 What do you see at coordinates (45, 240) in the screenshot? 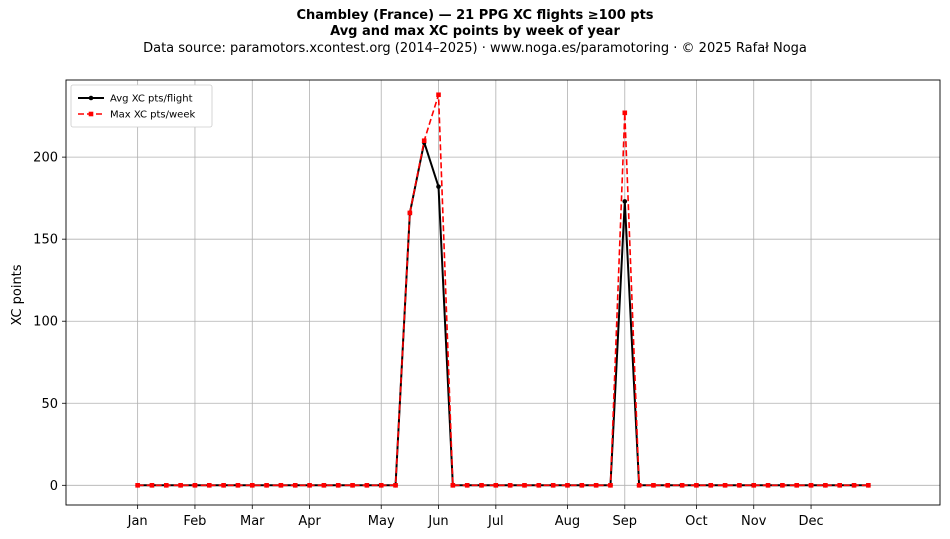
I see `y-tick-label: 150` at bounding box center [45, 240].